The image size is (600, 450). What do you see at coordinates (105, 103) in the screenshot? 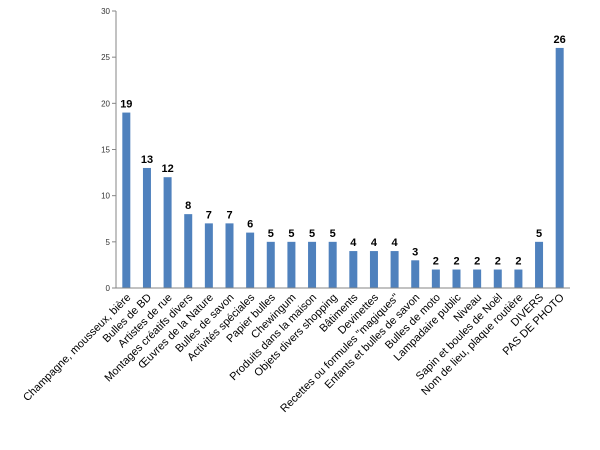
I see `y-tick-label: 20` at bounding box center [105, 103].